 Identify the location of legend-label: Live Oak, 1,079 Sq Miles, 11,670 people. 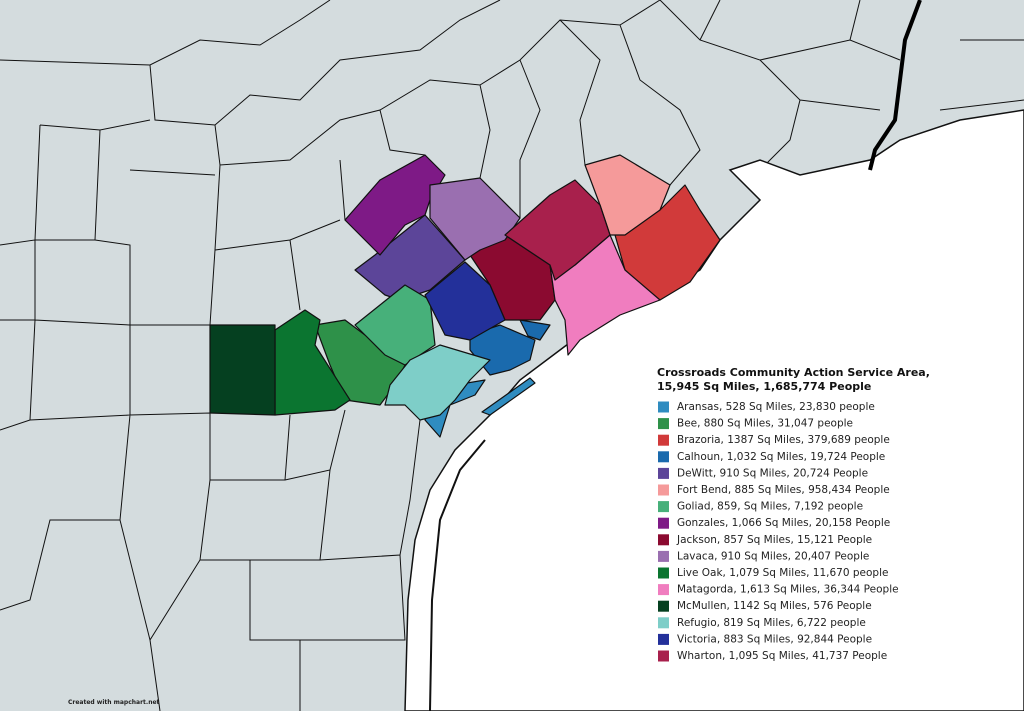
(782, 573).